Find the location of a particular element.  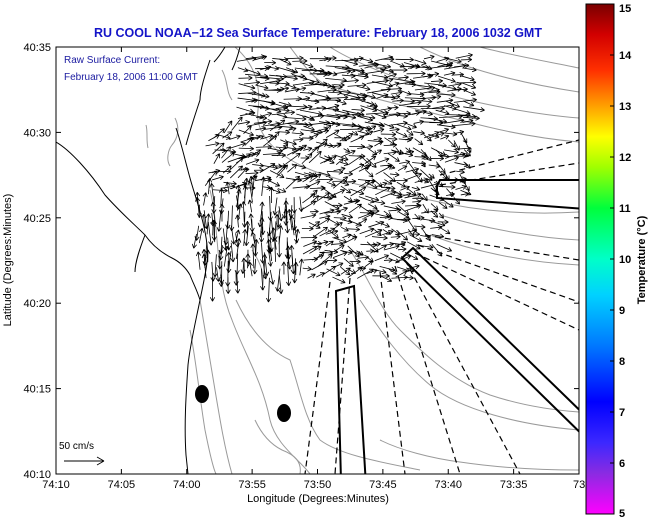

x-tick-label: 73:40 is located at coordinates (448, 485).